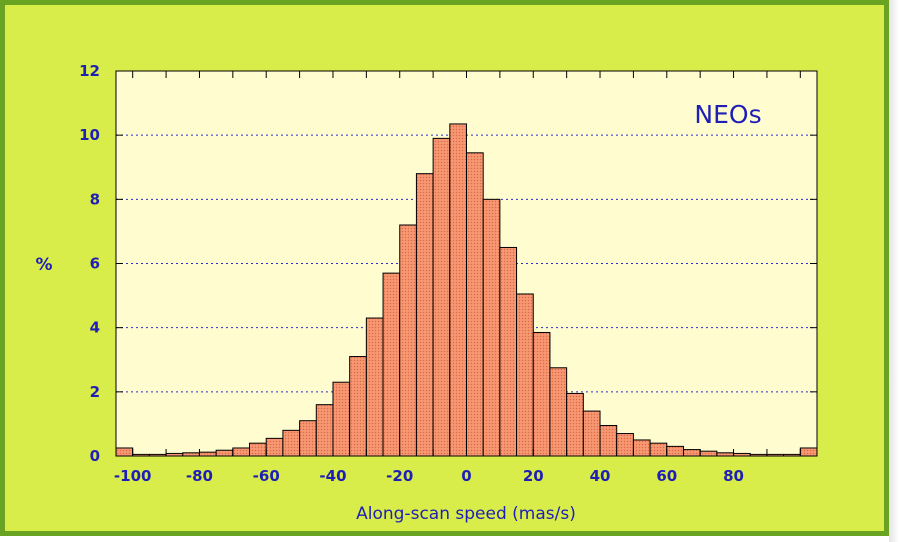 This screenshot has width=899, height=542. What do you see at coordinates (199, 476) in the screenshot?
I see `x-tick-label: -80` at bounding box center [199, 476].